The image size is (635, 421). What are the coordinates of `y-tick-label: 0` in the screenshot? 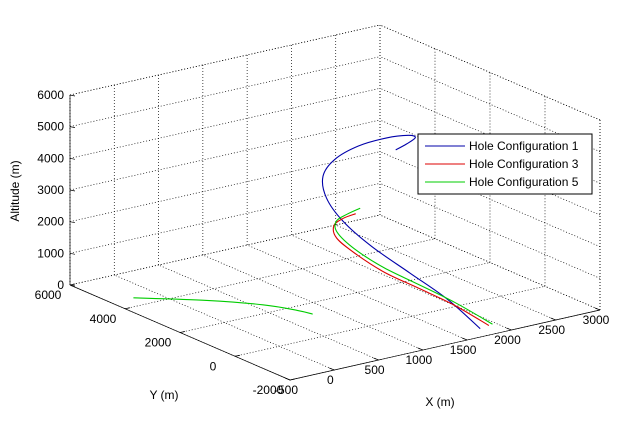 It's located at (213, 366).